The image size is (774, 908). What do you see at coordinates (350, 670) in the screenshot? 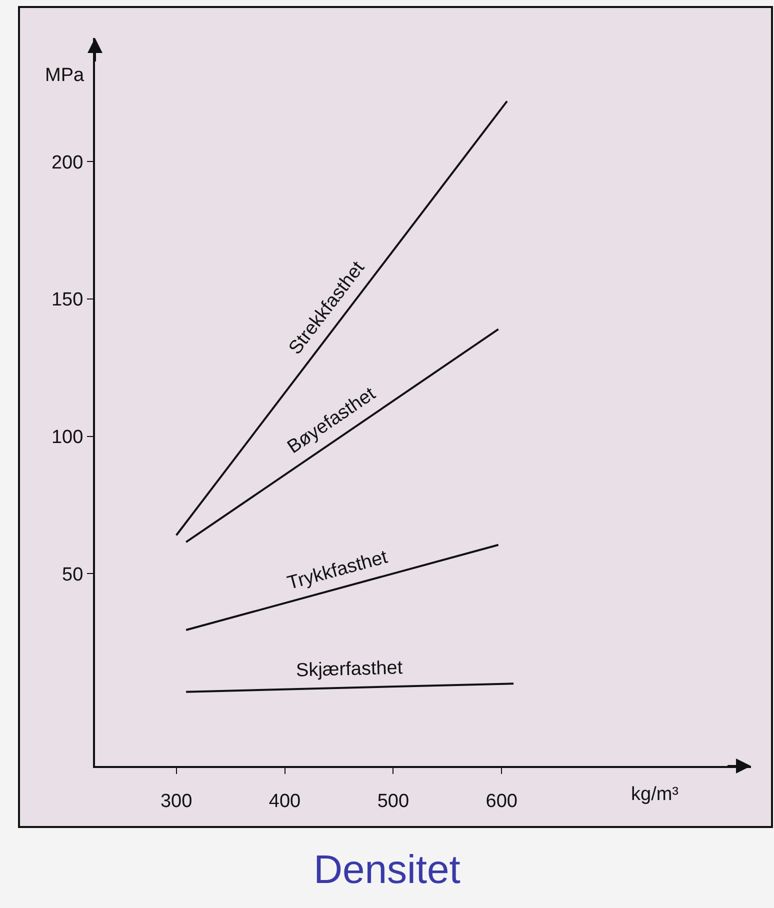
I see `series-label: Skjærfasthet` at bounding box center [350, 670].